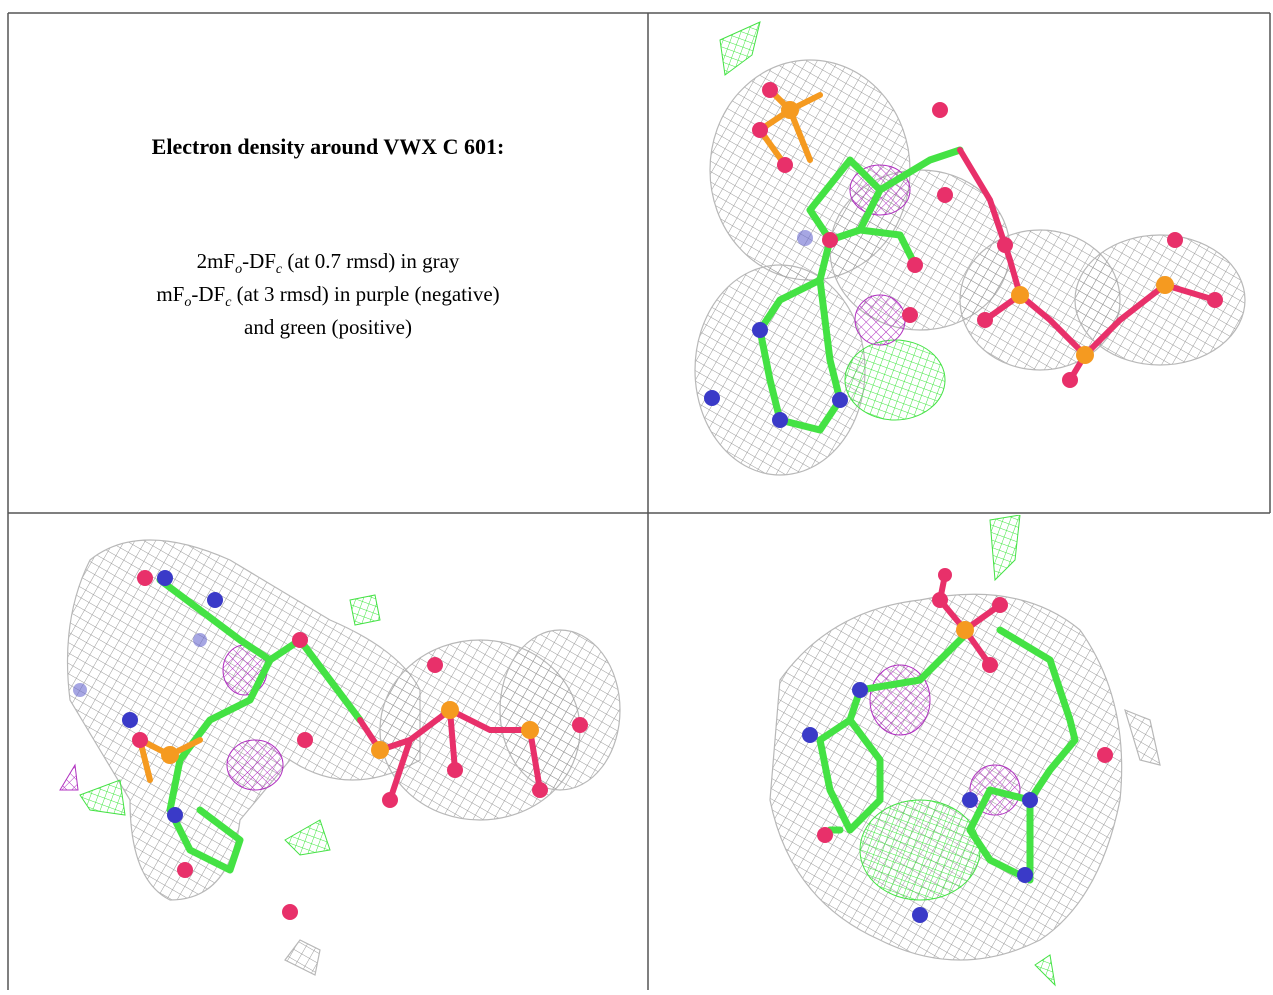  I want to click on title: Electron density around VWX C 601:, so click(328, 146).